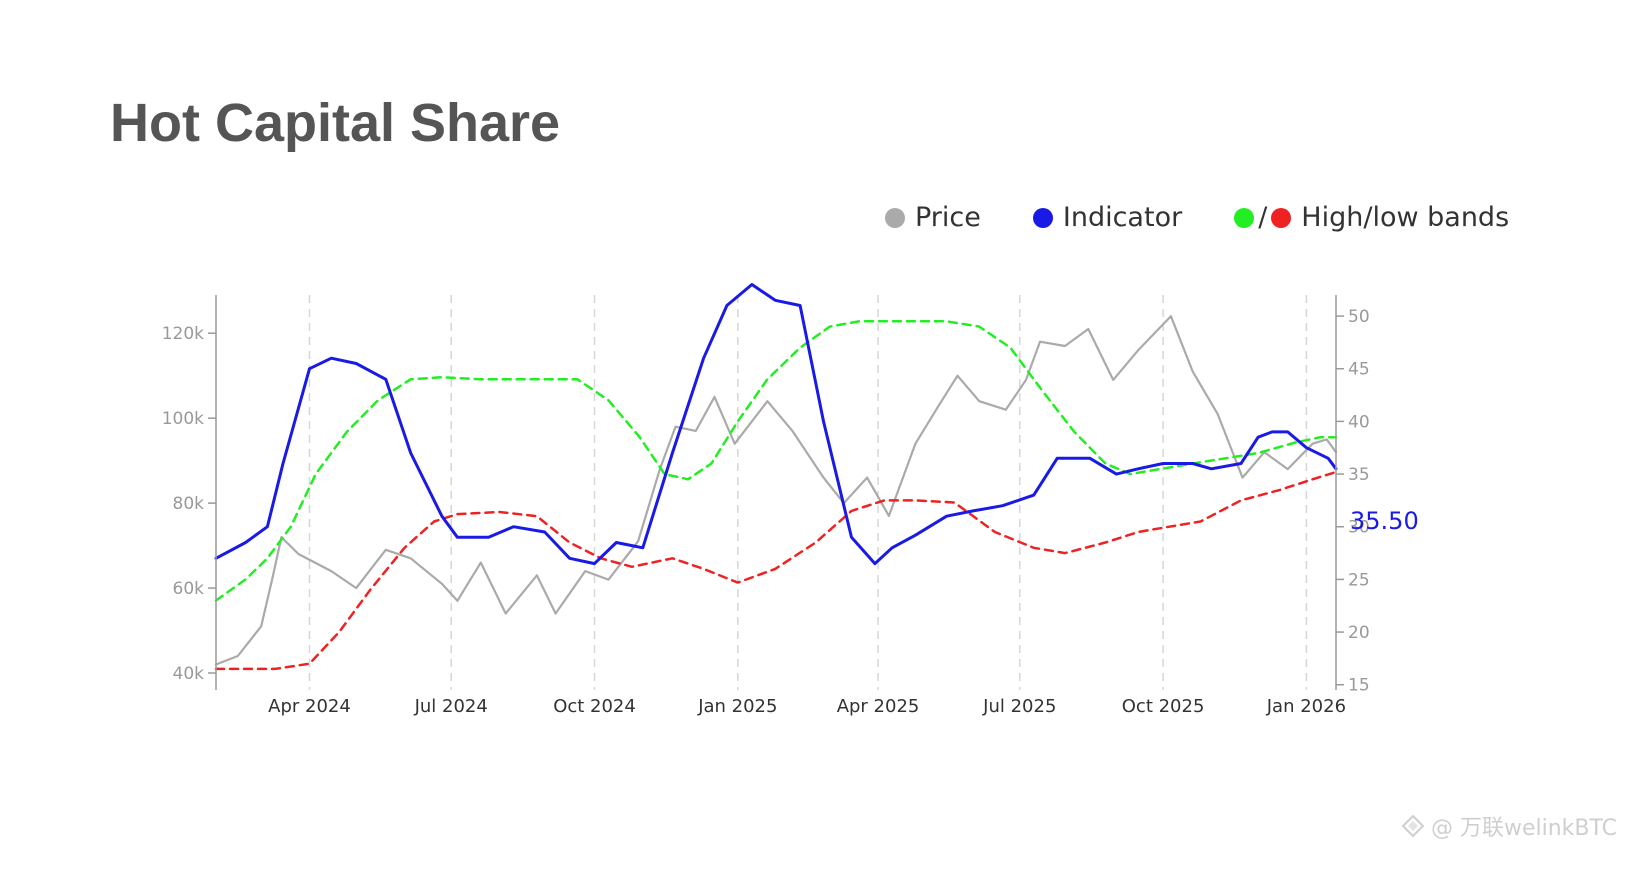  Describe the element at coordinates (189, 504) in the screenshot. I see `y-left-tick-label: 80k` at that location.